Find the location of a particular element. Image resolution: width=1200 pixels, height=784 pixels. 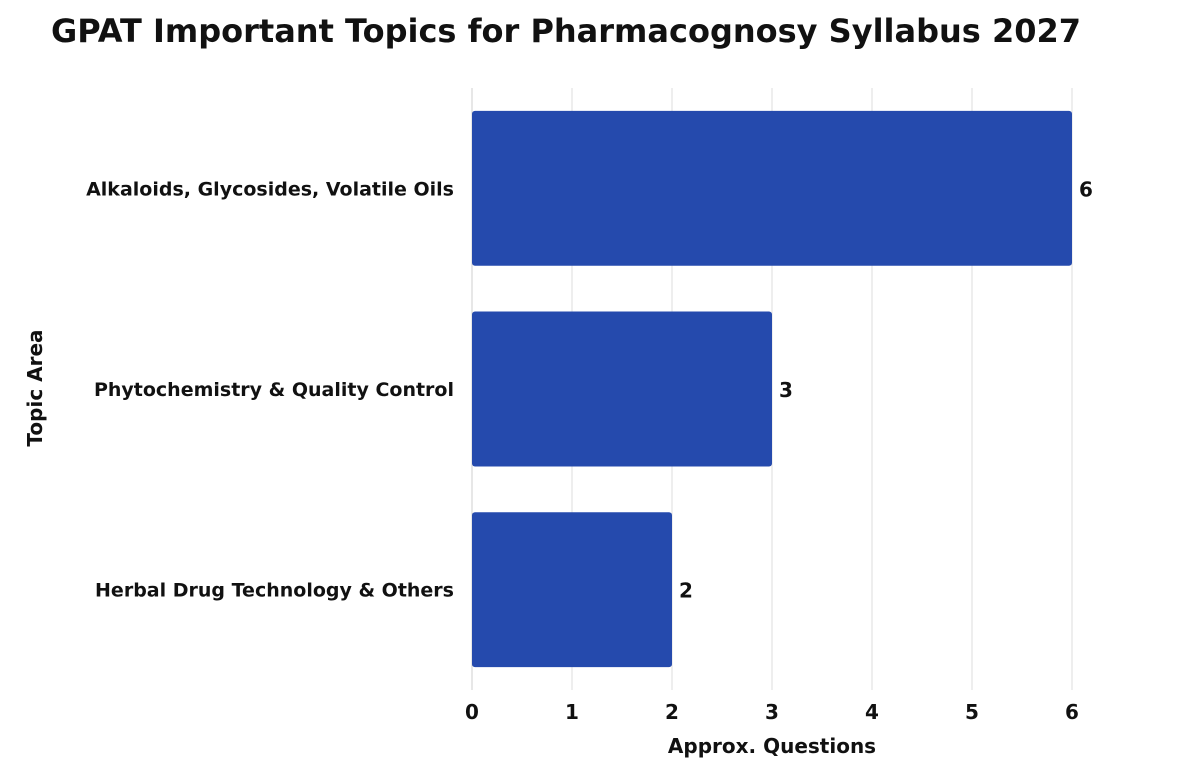

x-tick-label: 5 is located at coordinates (972, 712).